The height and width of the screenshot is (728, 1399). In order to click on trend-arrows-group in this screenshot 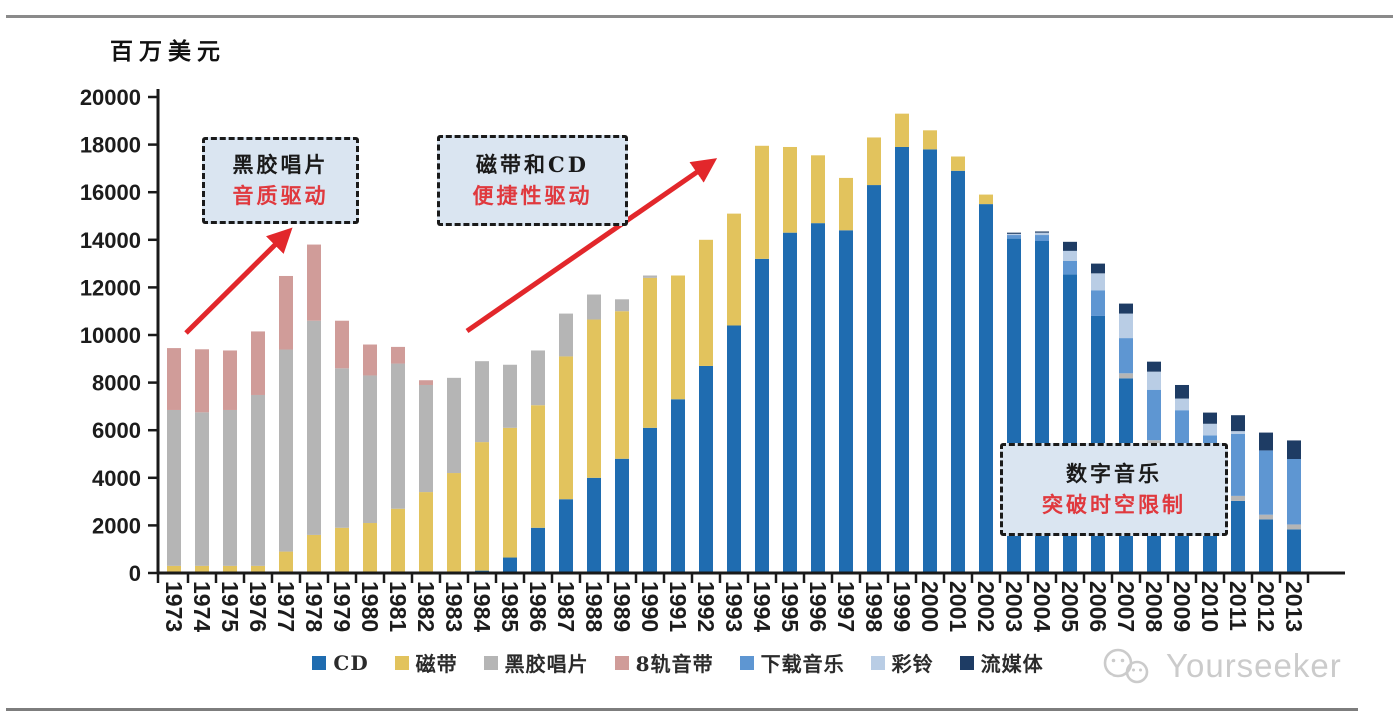, I will do `click(451, 246)`.